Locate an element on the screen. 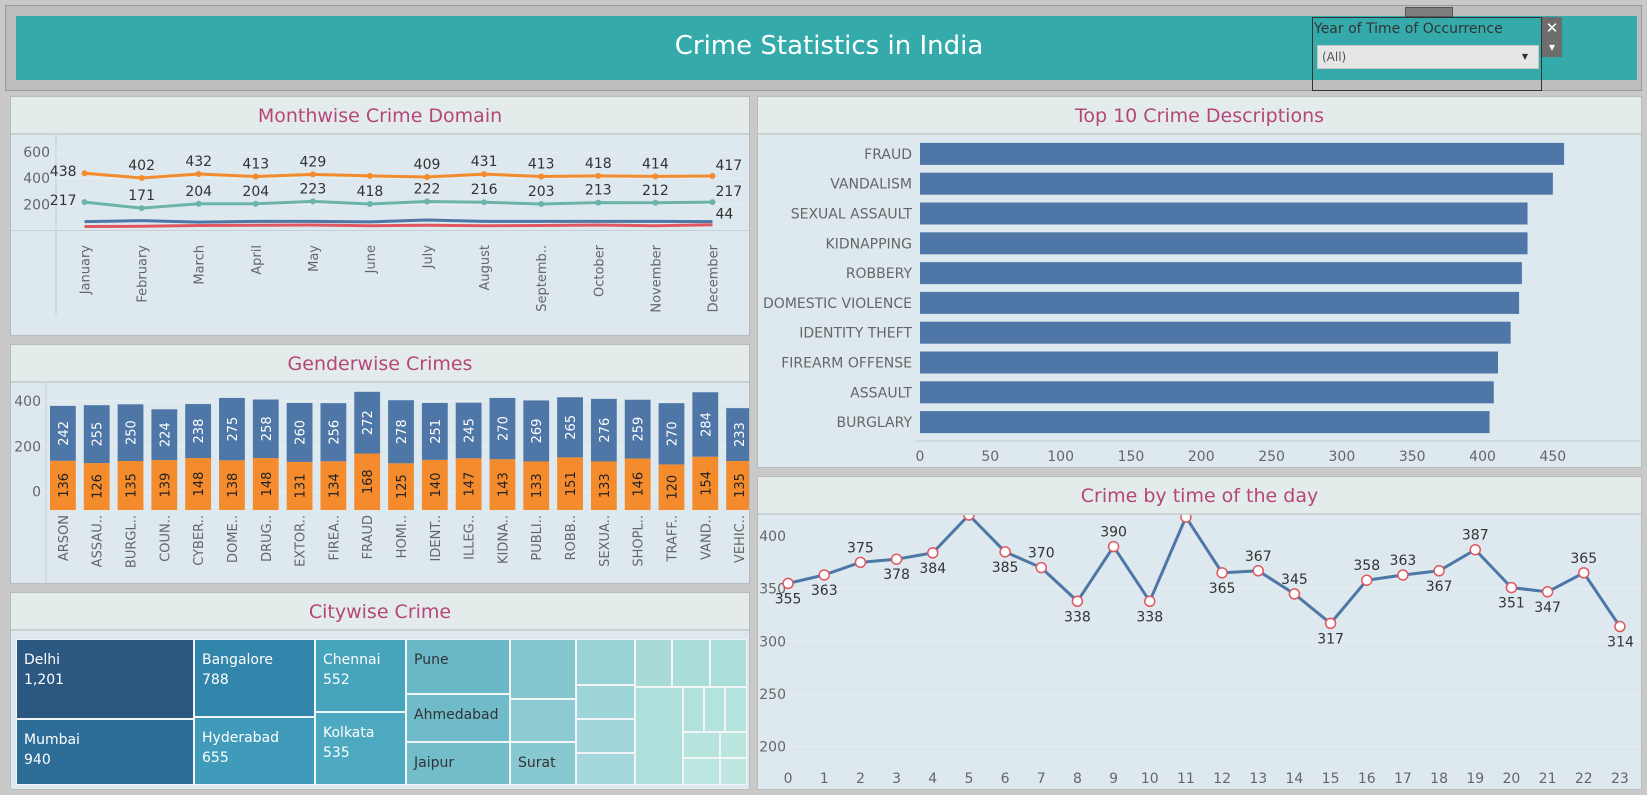 The image size is (1647, 795). data-label: 143 is located at coordinates (503, 484).